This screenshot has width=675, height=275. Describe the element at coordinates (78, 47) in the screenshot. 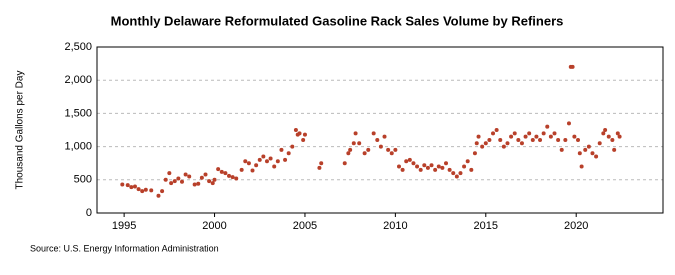

I see `y-tick-label: 2,500` at that location.